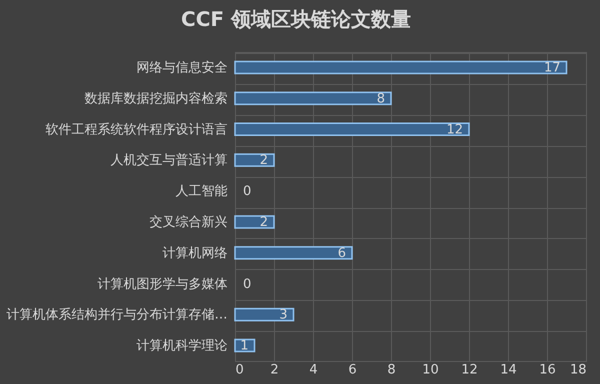  Describe the element at coordinates (182, 67) in the screenshot. I see `y-tick-label: 网络与信息安全` at that location.